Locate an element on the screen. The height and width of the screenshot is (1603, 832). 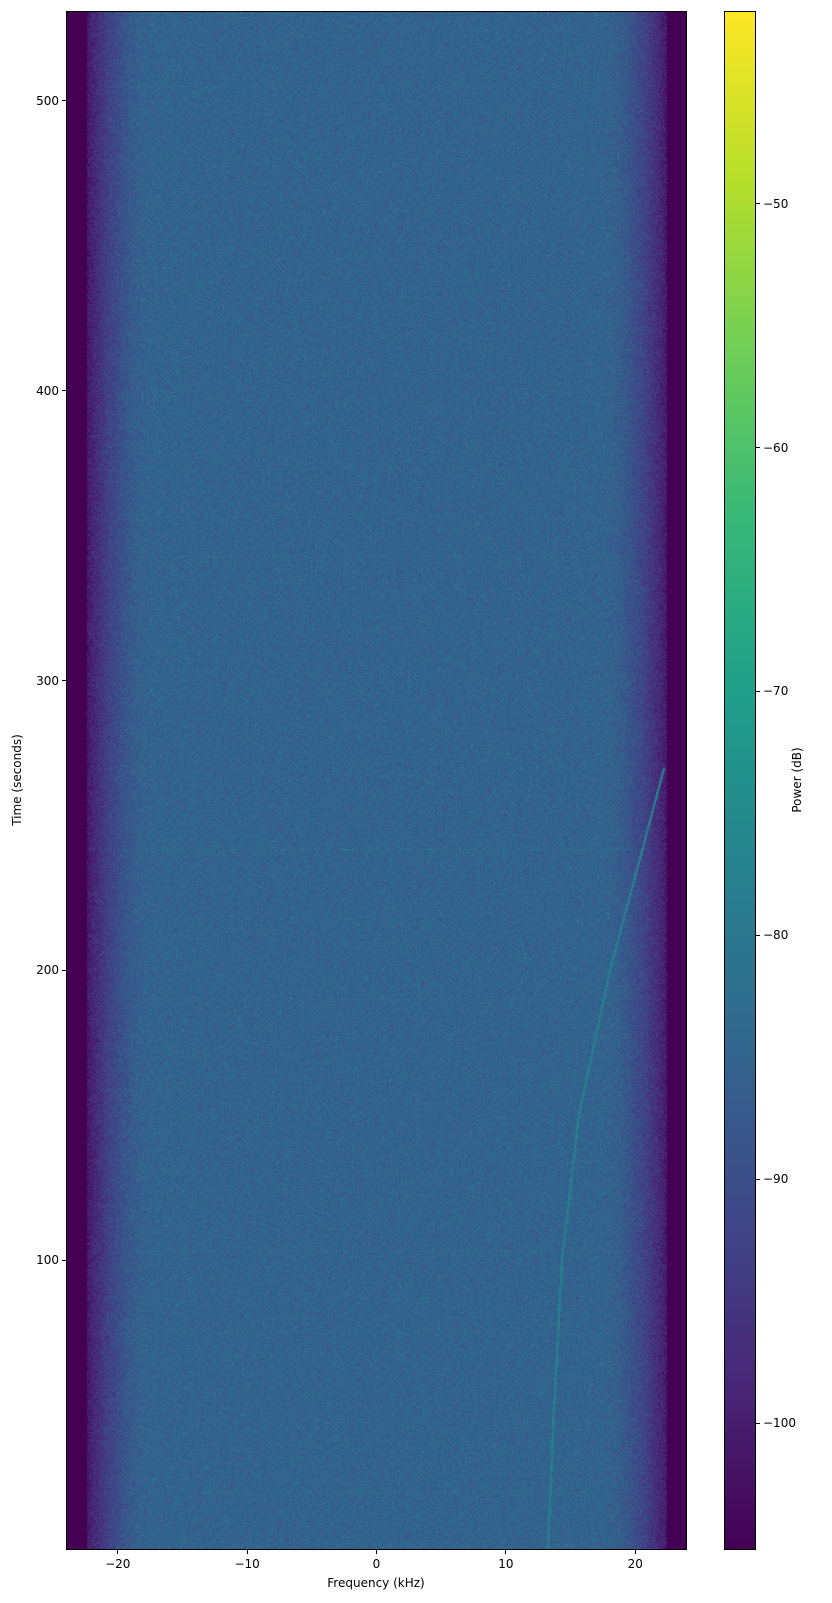
x-tick-label: −20 is located at coordinates (117, 1564).